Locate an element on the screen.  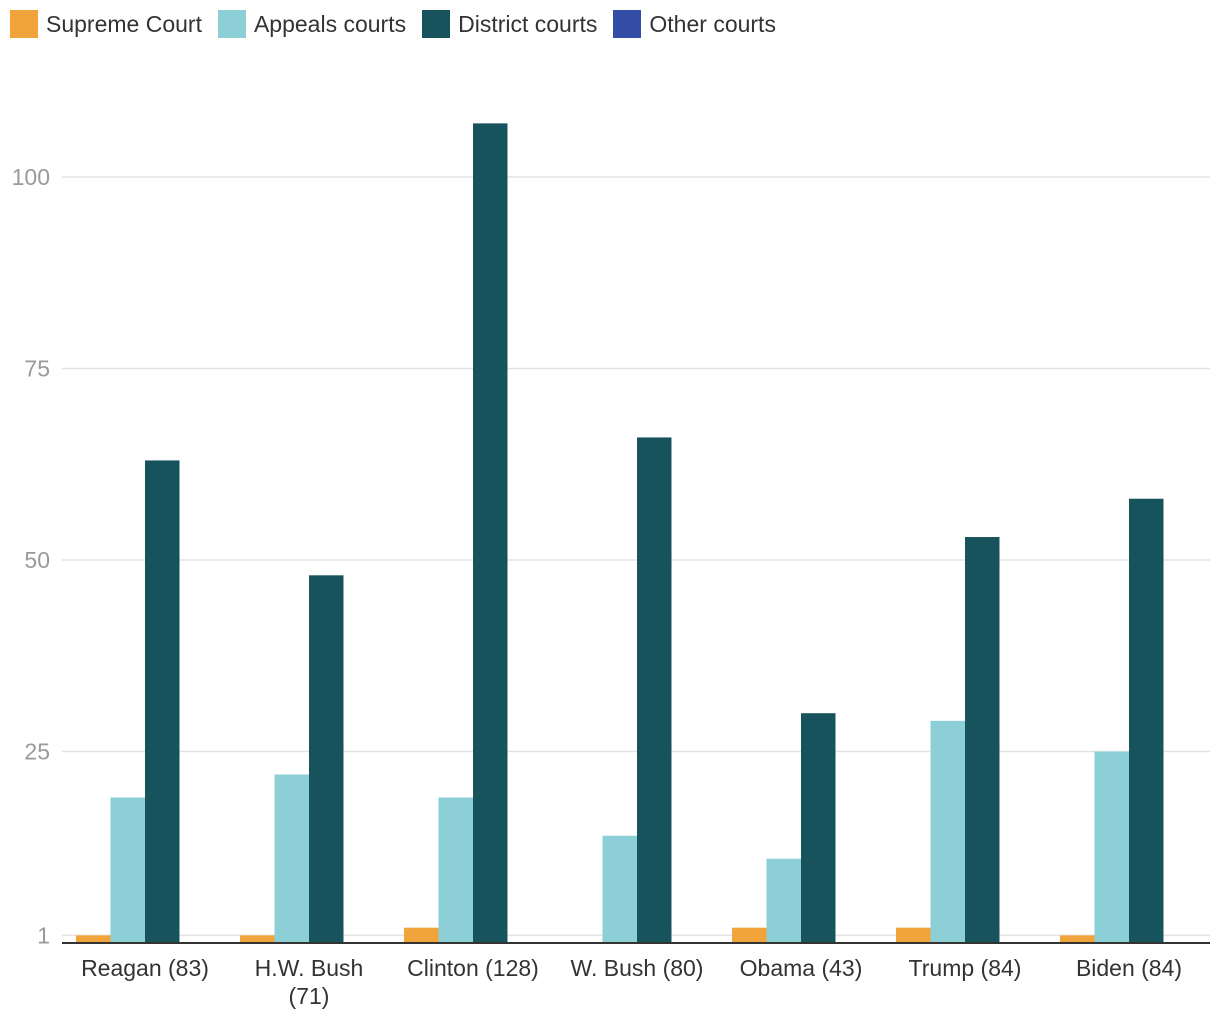
legend-item-appeals-courts: Appeals courts is located at coordinates (312, 24).